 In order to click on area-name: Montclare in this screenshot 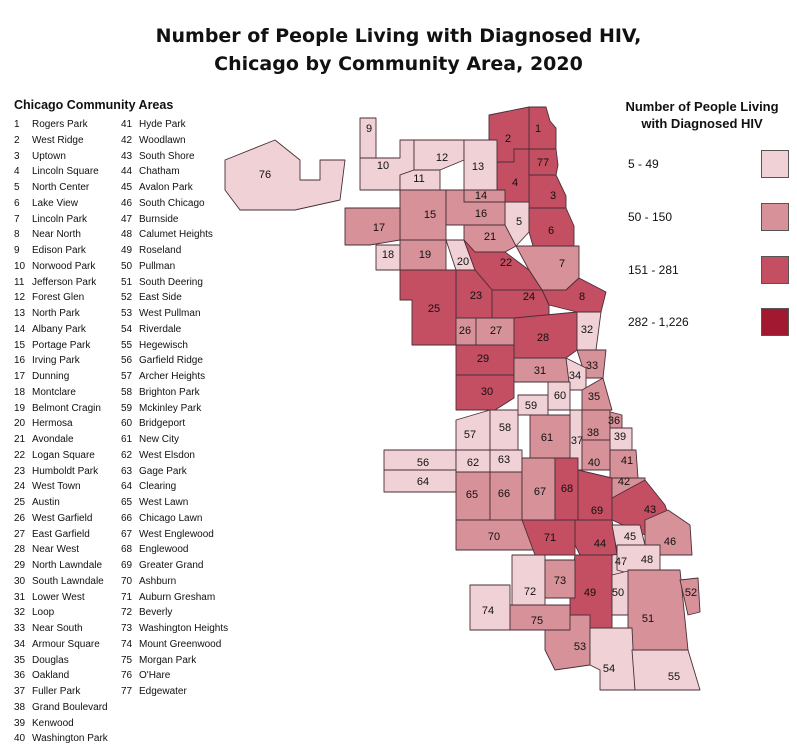, I will do `click(54, 392)`.